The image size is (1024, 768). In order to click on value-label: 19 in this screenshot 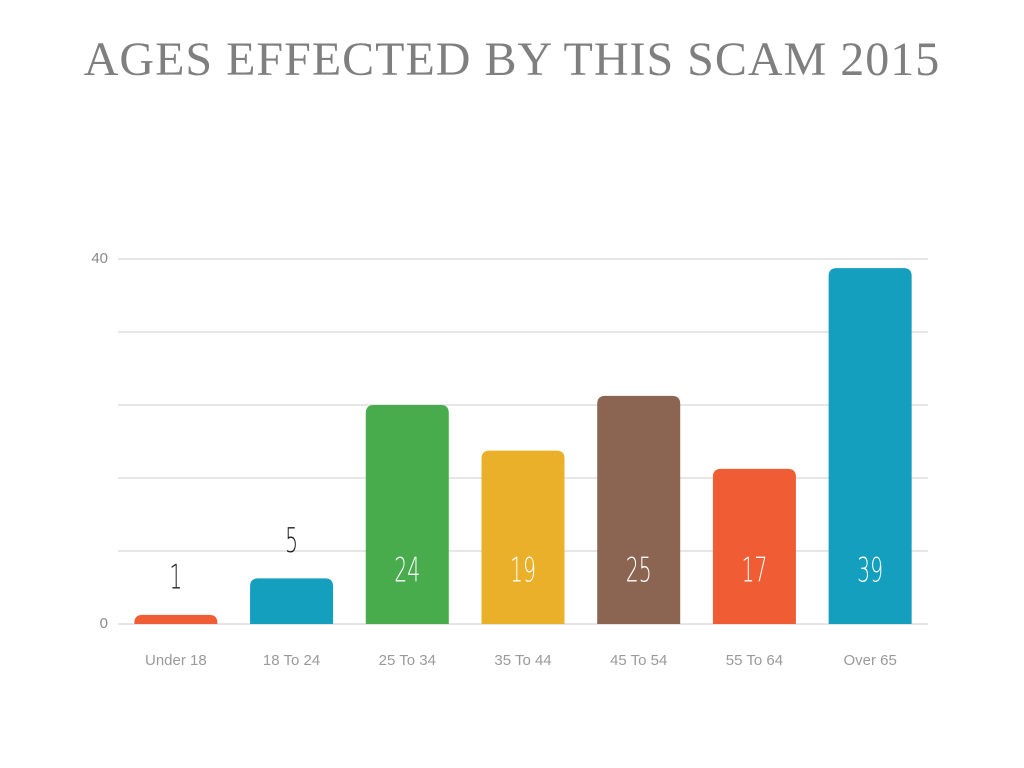, I will do `click(523, 570)`.